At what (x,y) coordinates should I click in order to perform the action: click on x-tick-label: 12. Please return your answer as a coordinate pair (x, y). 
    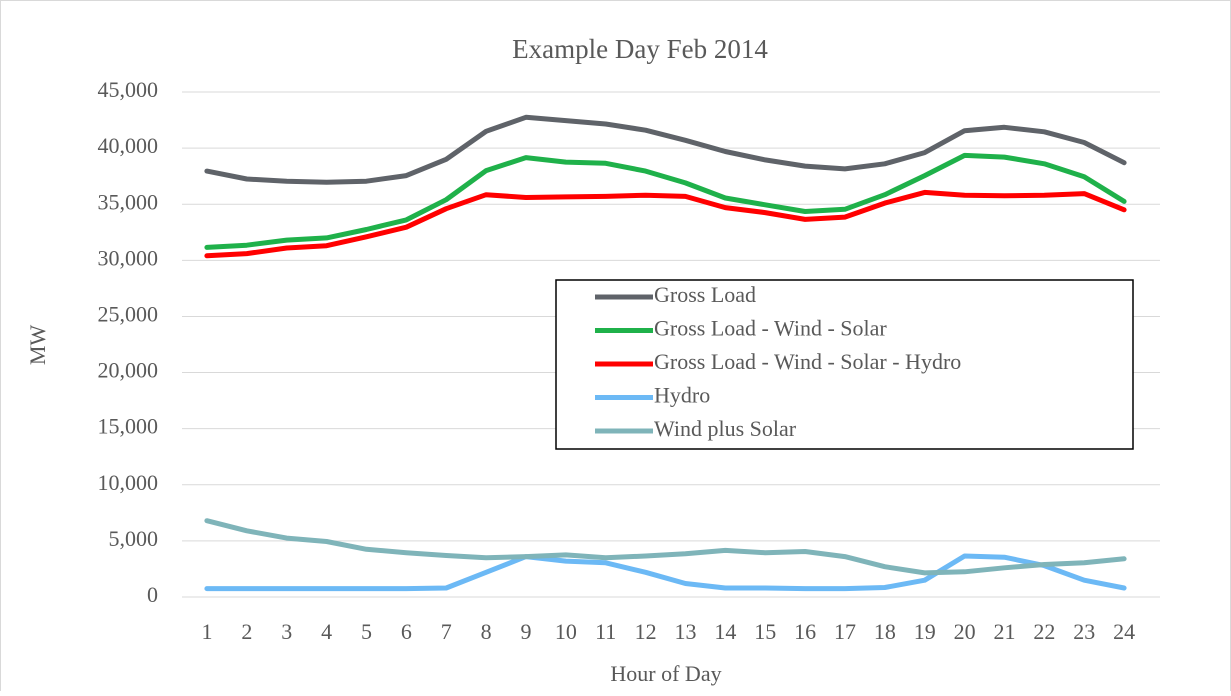
    Looking at the image, I should click on (646, 631).